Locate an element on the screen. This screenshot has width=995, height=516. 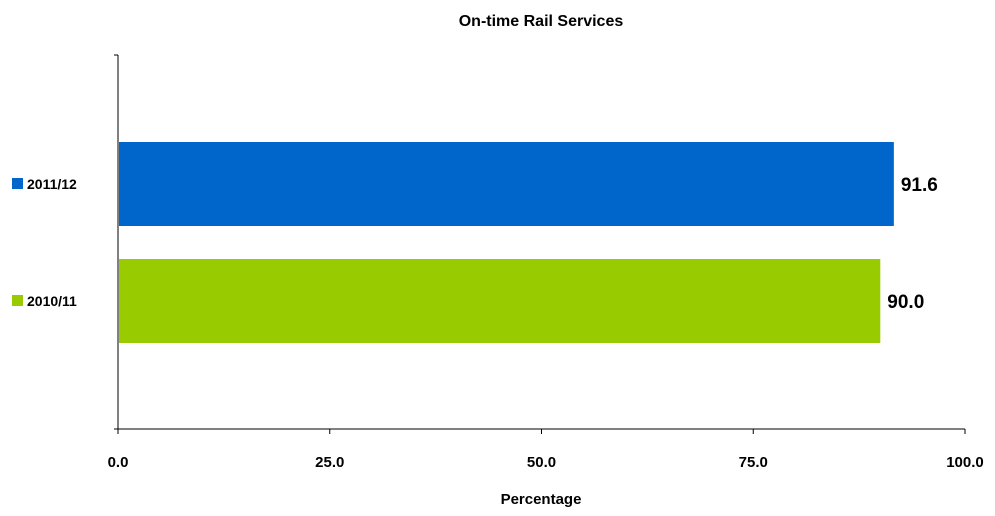
category-label-2011-12: 2011/12 is located at coordinates (52, 184).